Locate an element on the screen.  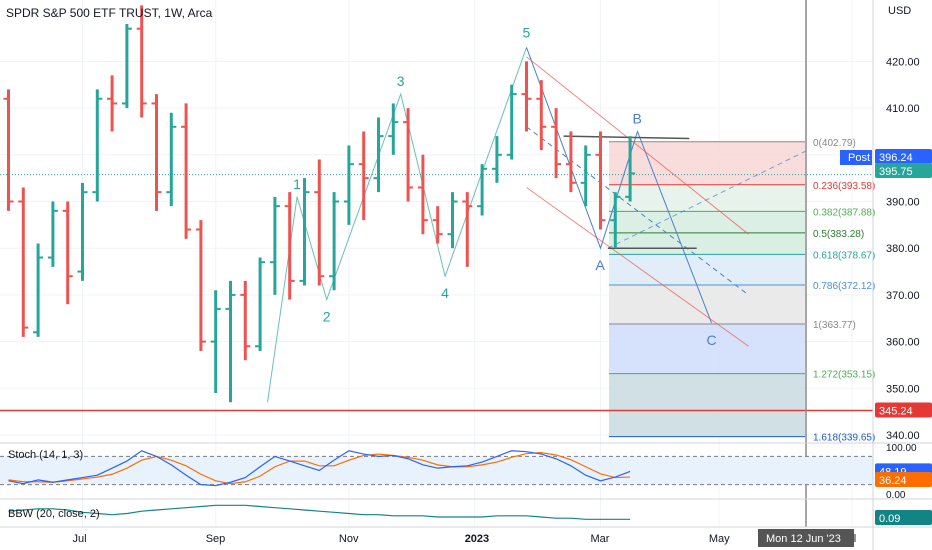
abc-label-C: C is located at coordinates (712, 340).